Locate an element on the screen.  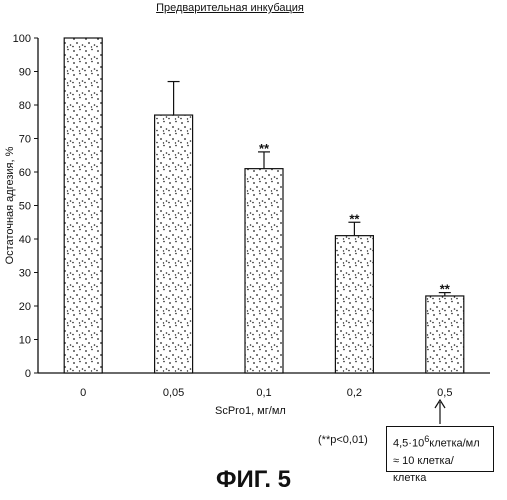
y-axis-label: Остаточная адгезия, % is located at coordinates (10, 205).